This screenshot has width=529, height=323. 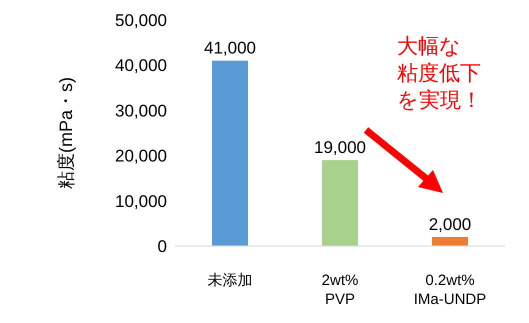 What do you see at coordinates (141, 110) in the screenshot?
I see `y-tick-label: 30,000` at bounding box center [141, 110].